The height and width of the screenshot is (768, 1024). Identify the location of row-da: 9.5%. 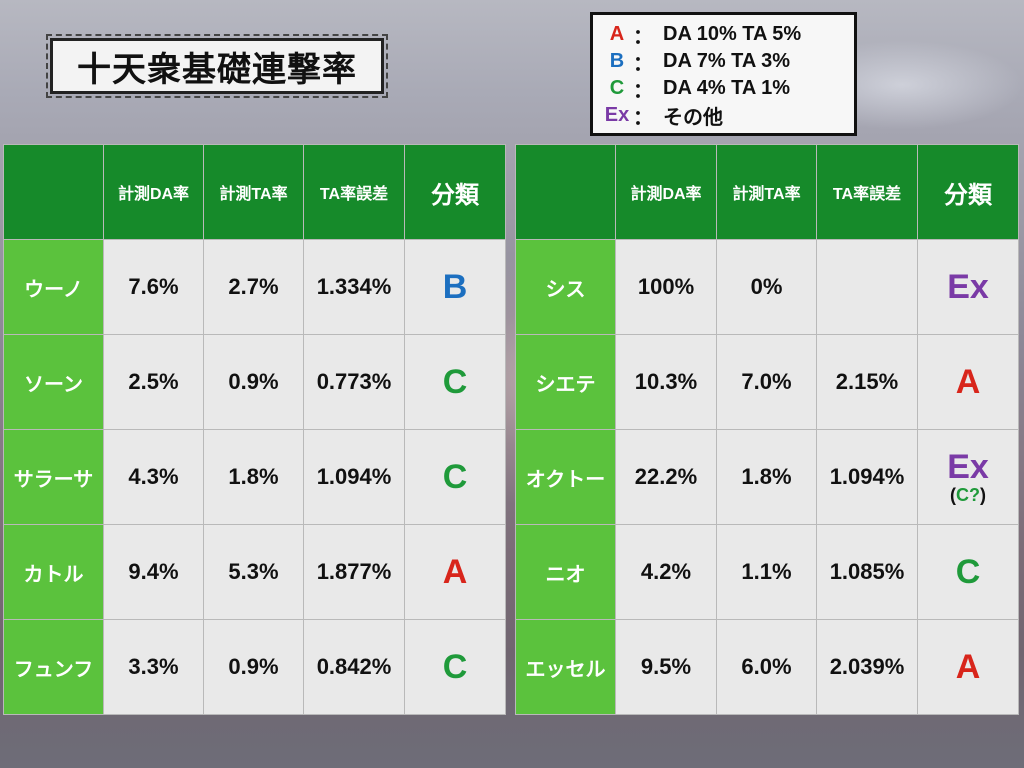
(666, 667).